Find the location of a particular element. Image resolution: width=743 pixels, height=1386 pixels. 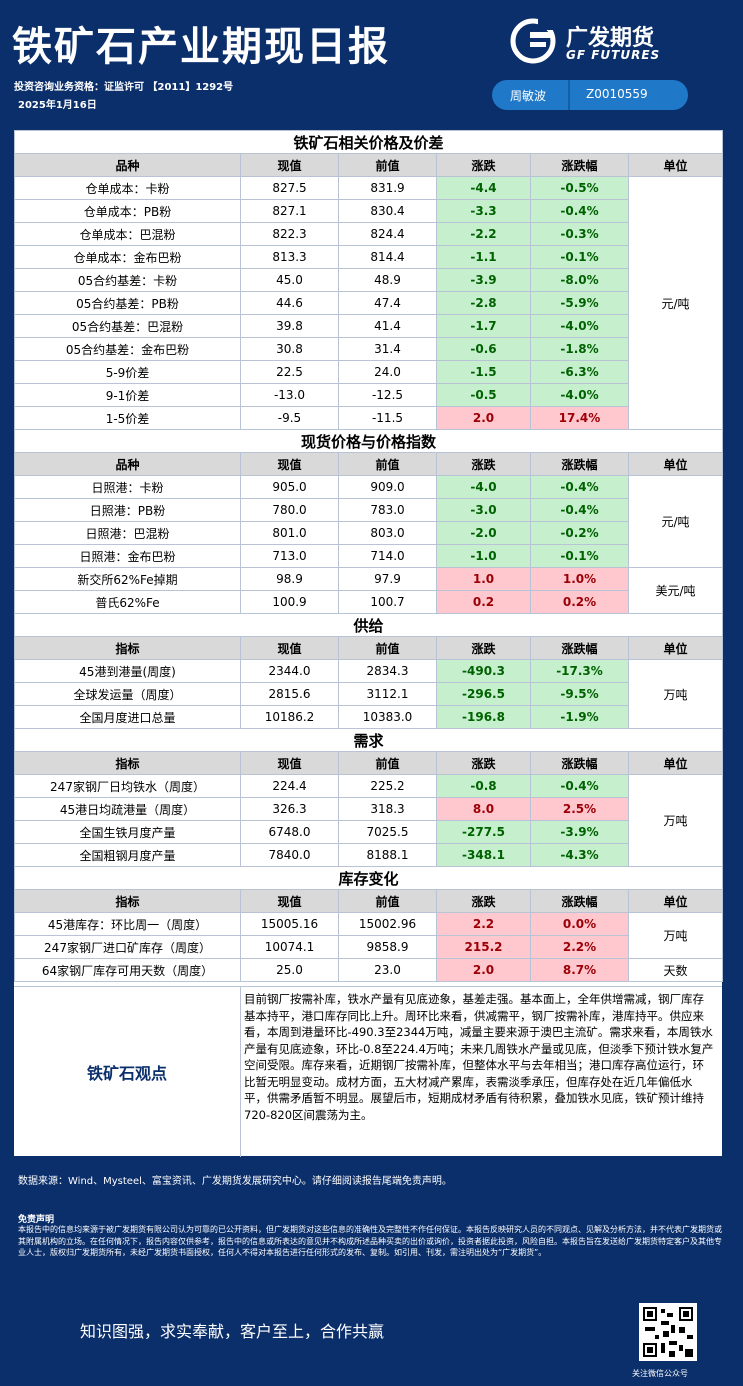

row-change-pct: -5.9% is located at coordinates (579, 303).